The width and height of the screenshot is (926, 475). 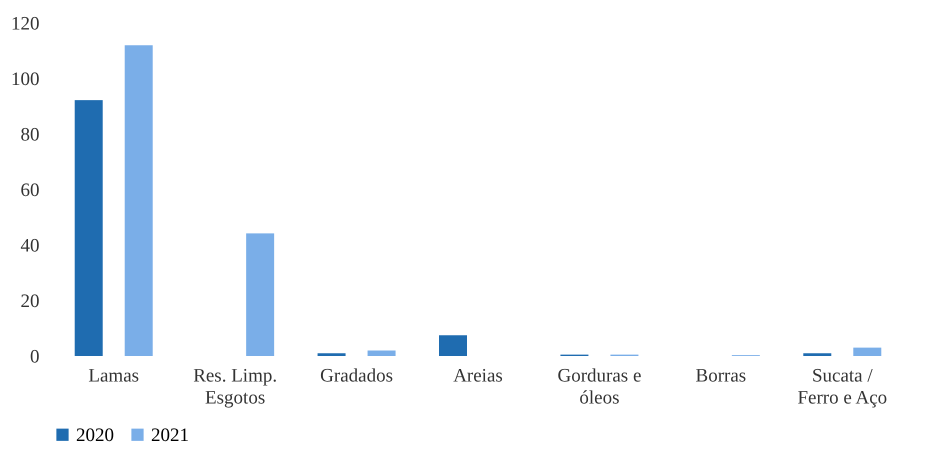 I want to click on x-tick-label: Sucata / Ferro e Aço, so click(x=842, y=387).